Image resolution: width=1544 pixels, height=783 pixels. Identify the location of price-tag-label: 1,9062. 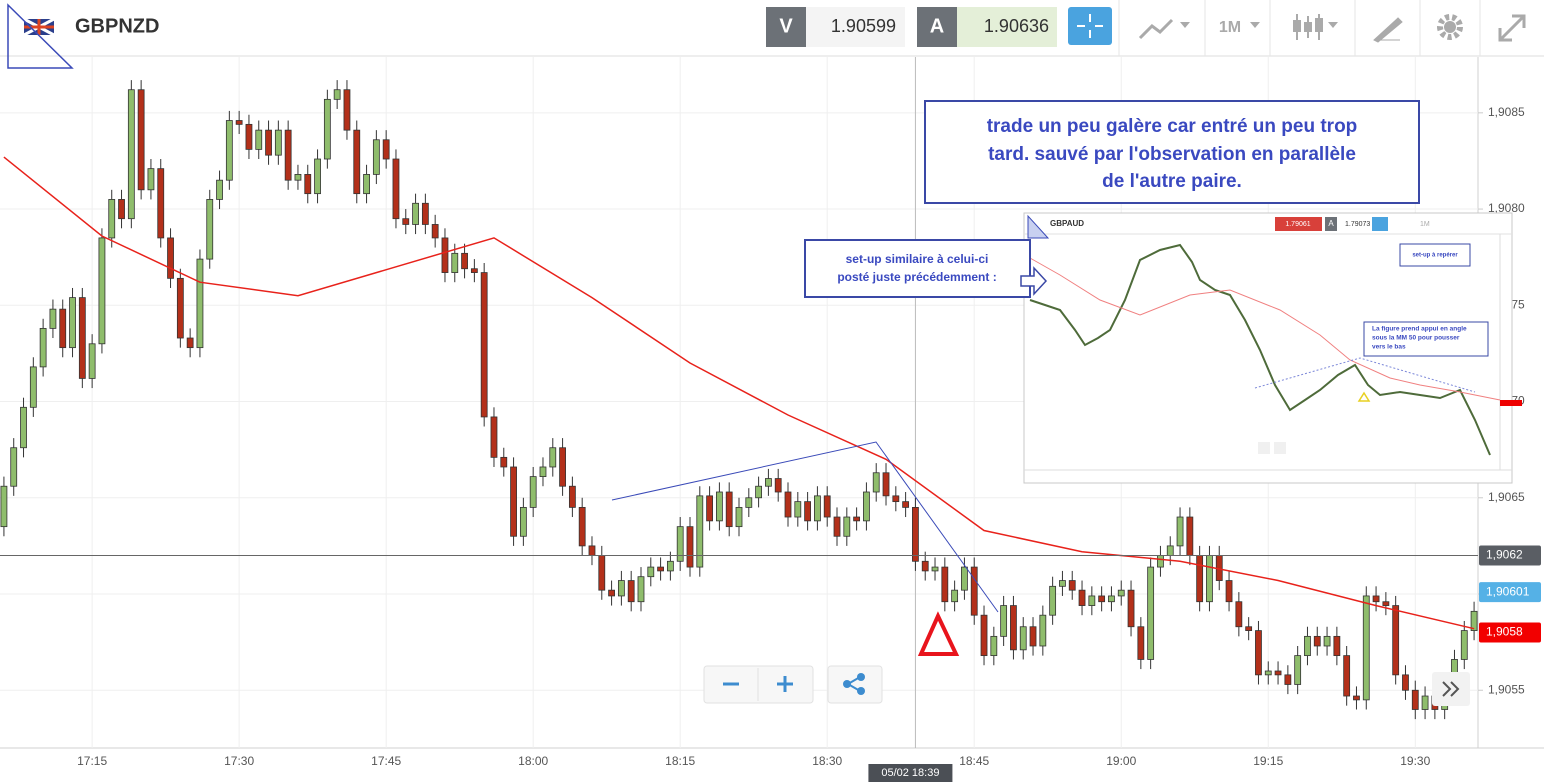
(1504, 555).